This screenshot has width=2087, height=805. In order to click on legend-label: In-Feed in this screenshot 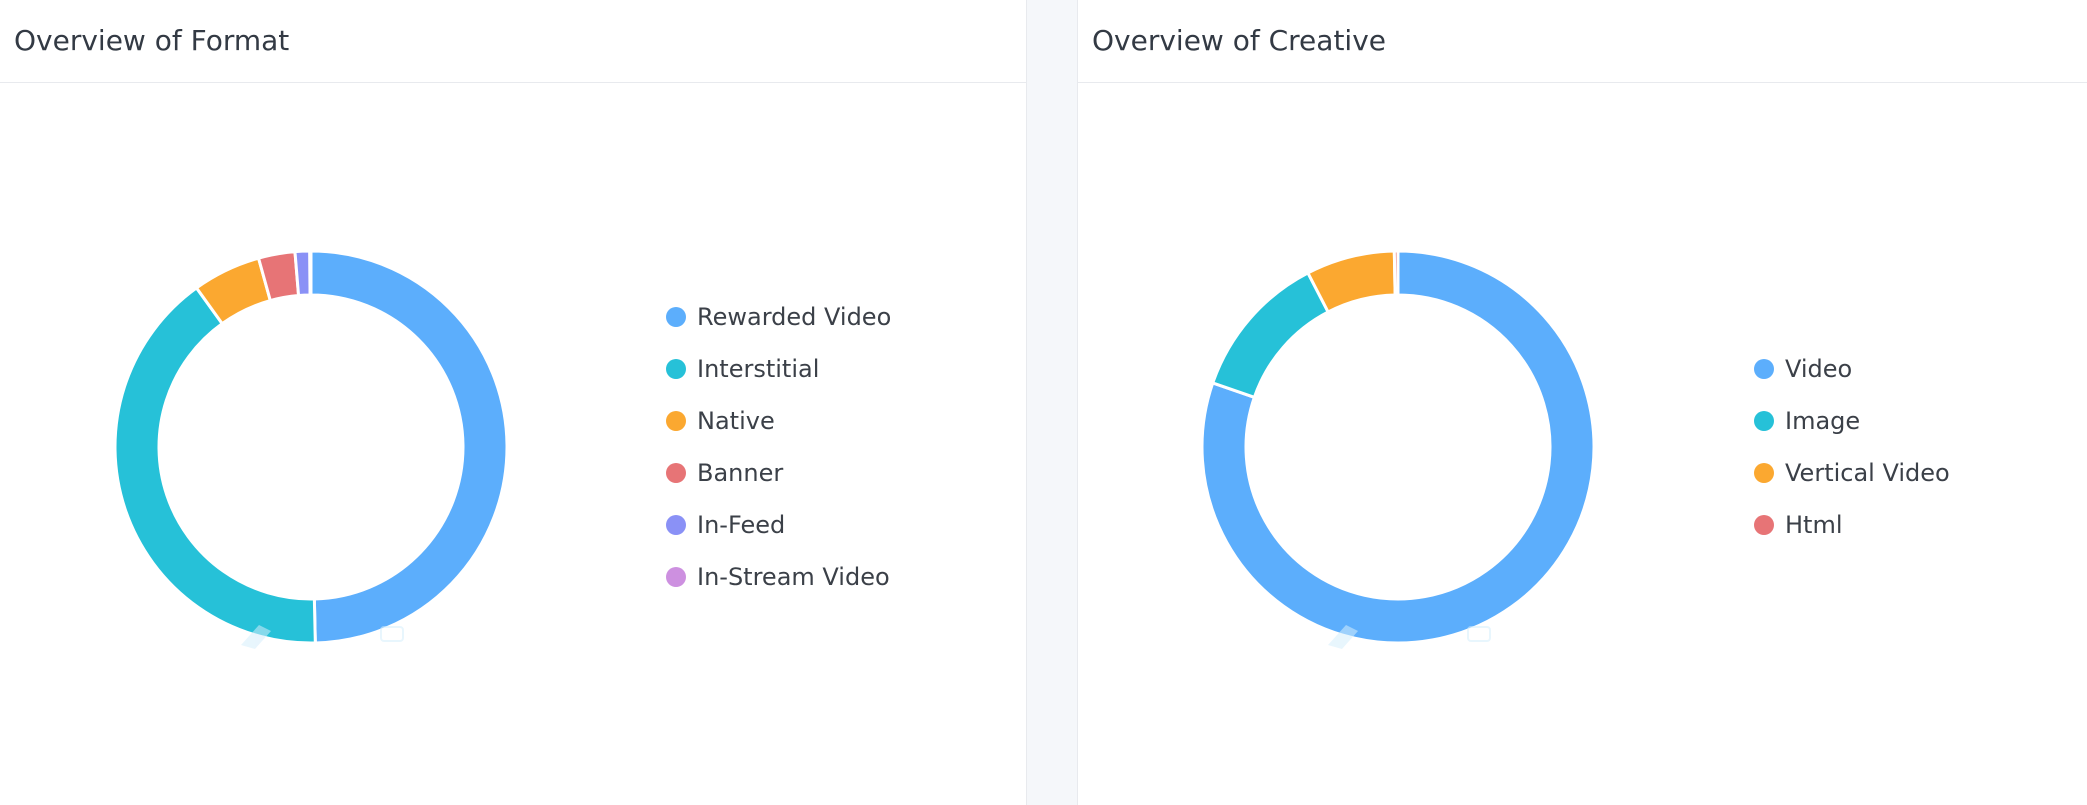, I will do `click(741, 525)`.